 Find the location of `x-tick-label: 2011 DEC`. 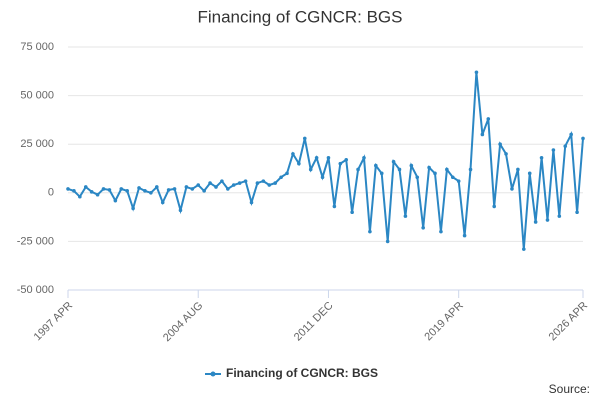

x-tick-label: 2011 DEC is located at coordinates (314, 322).